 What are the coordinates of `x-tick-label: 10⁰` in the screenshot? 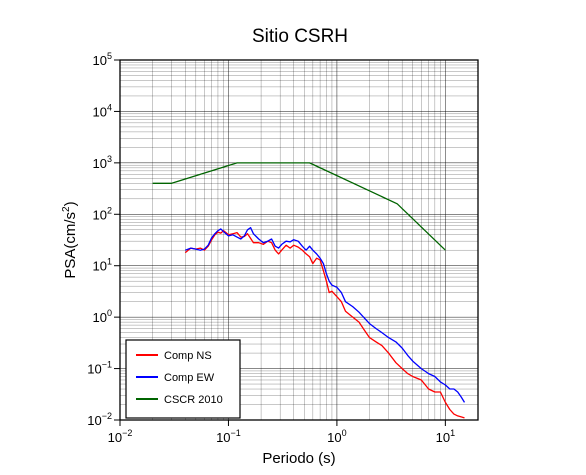 It's located at (336, 436).